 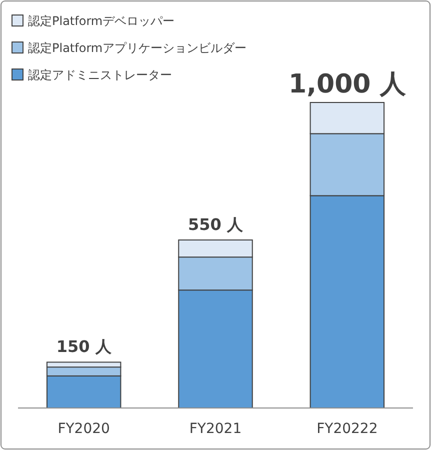 I want to click on x-tick-label: FY2021, so click(x=215, y=429).